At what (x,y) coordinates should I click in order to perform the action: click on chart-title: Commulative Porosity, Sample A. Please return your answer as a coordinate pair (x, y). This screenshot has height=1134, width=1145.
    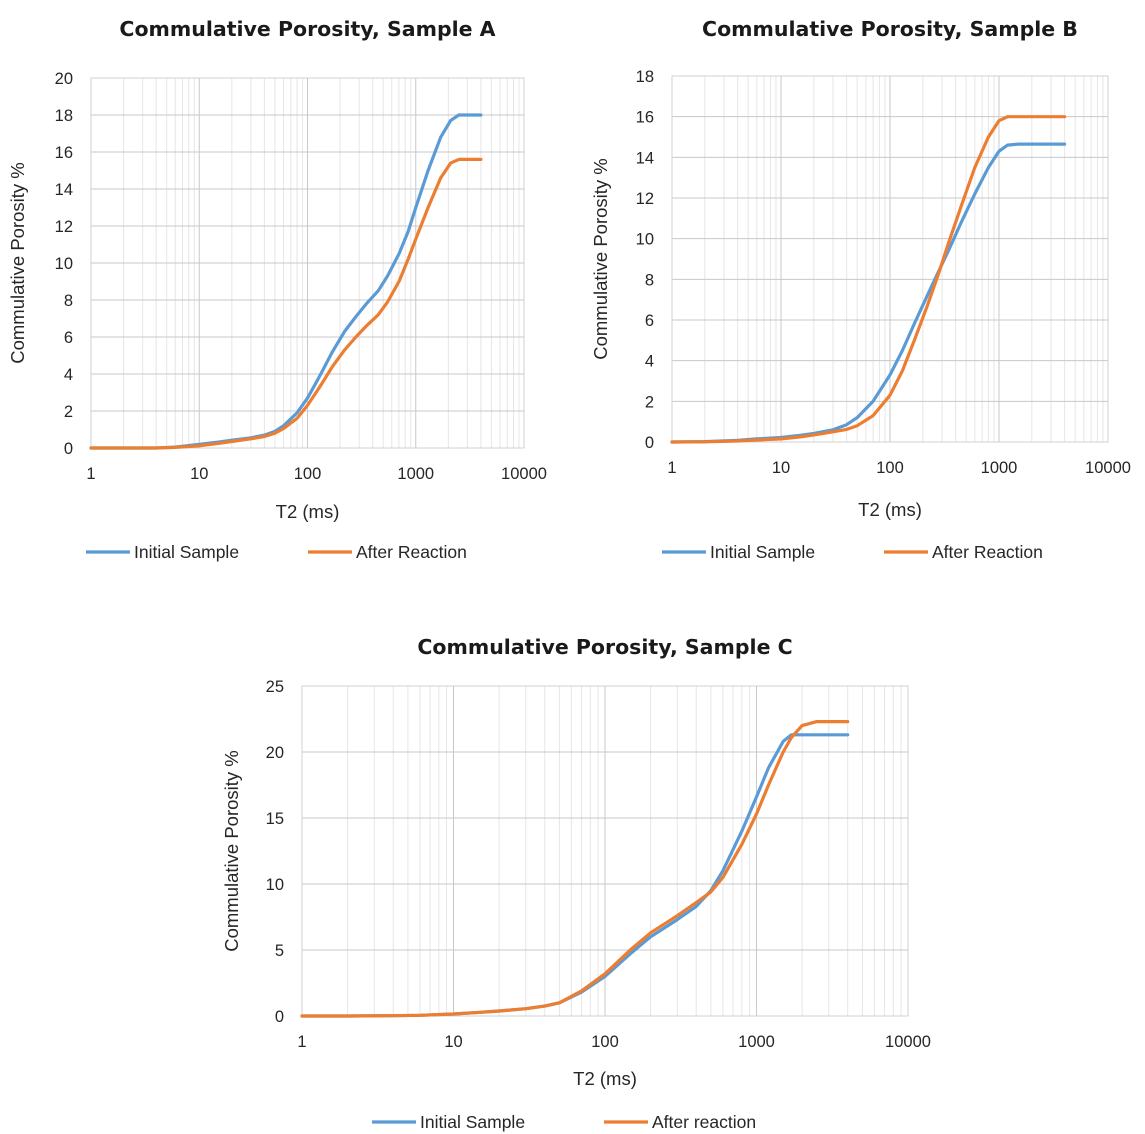
    Looking at the image, I should click on (307, 29).